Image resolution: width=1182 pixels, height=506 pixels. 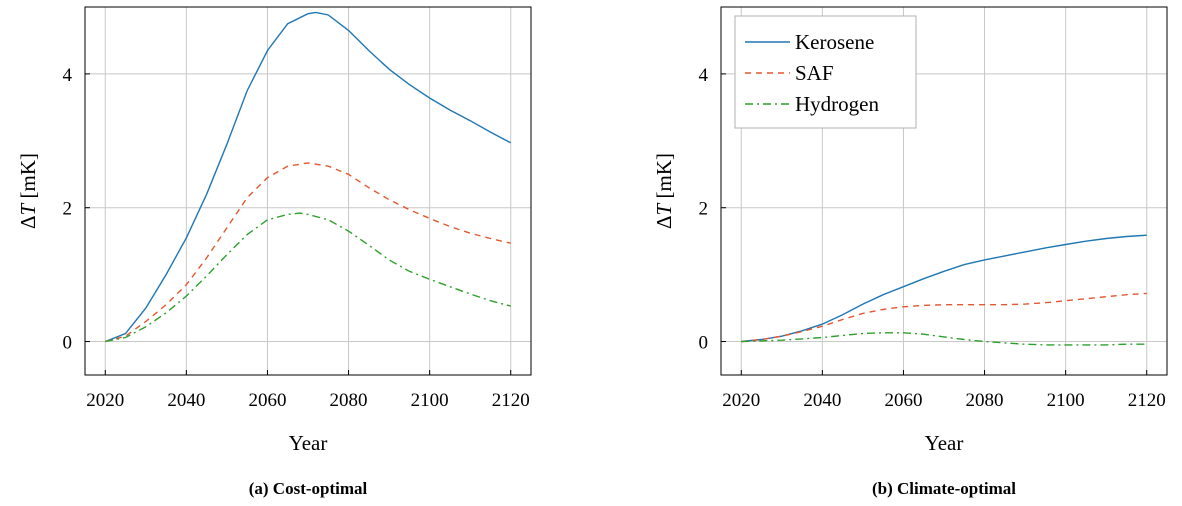 I want to click on legend-box, so click(x=825, y=72).